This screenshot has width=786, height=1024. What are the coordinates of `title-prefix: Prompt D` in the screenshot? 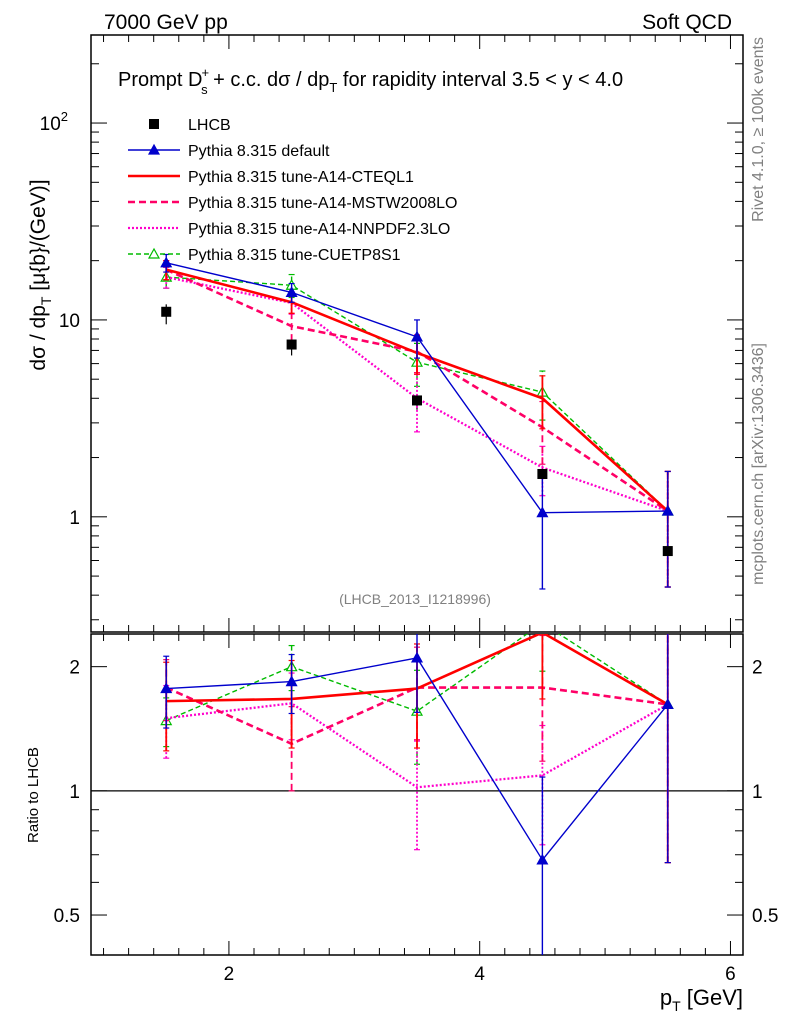 It's located at (160, 80).